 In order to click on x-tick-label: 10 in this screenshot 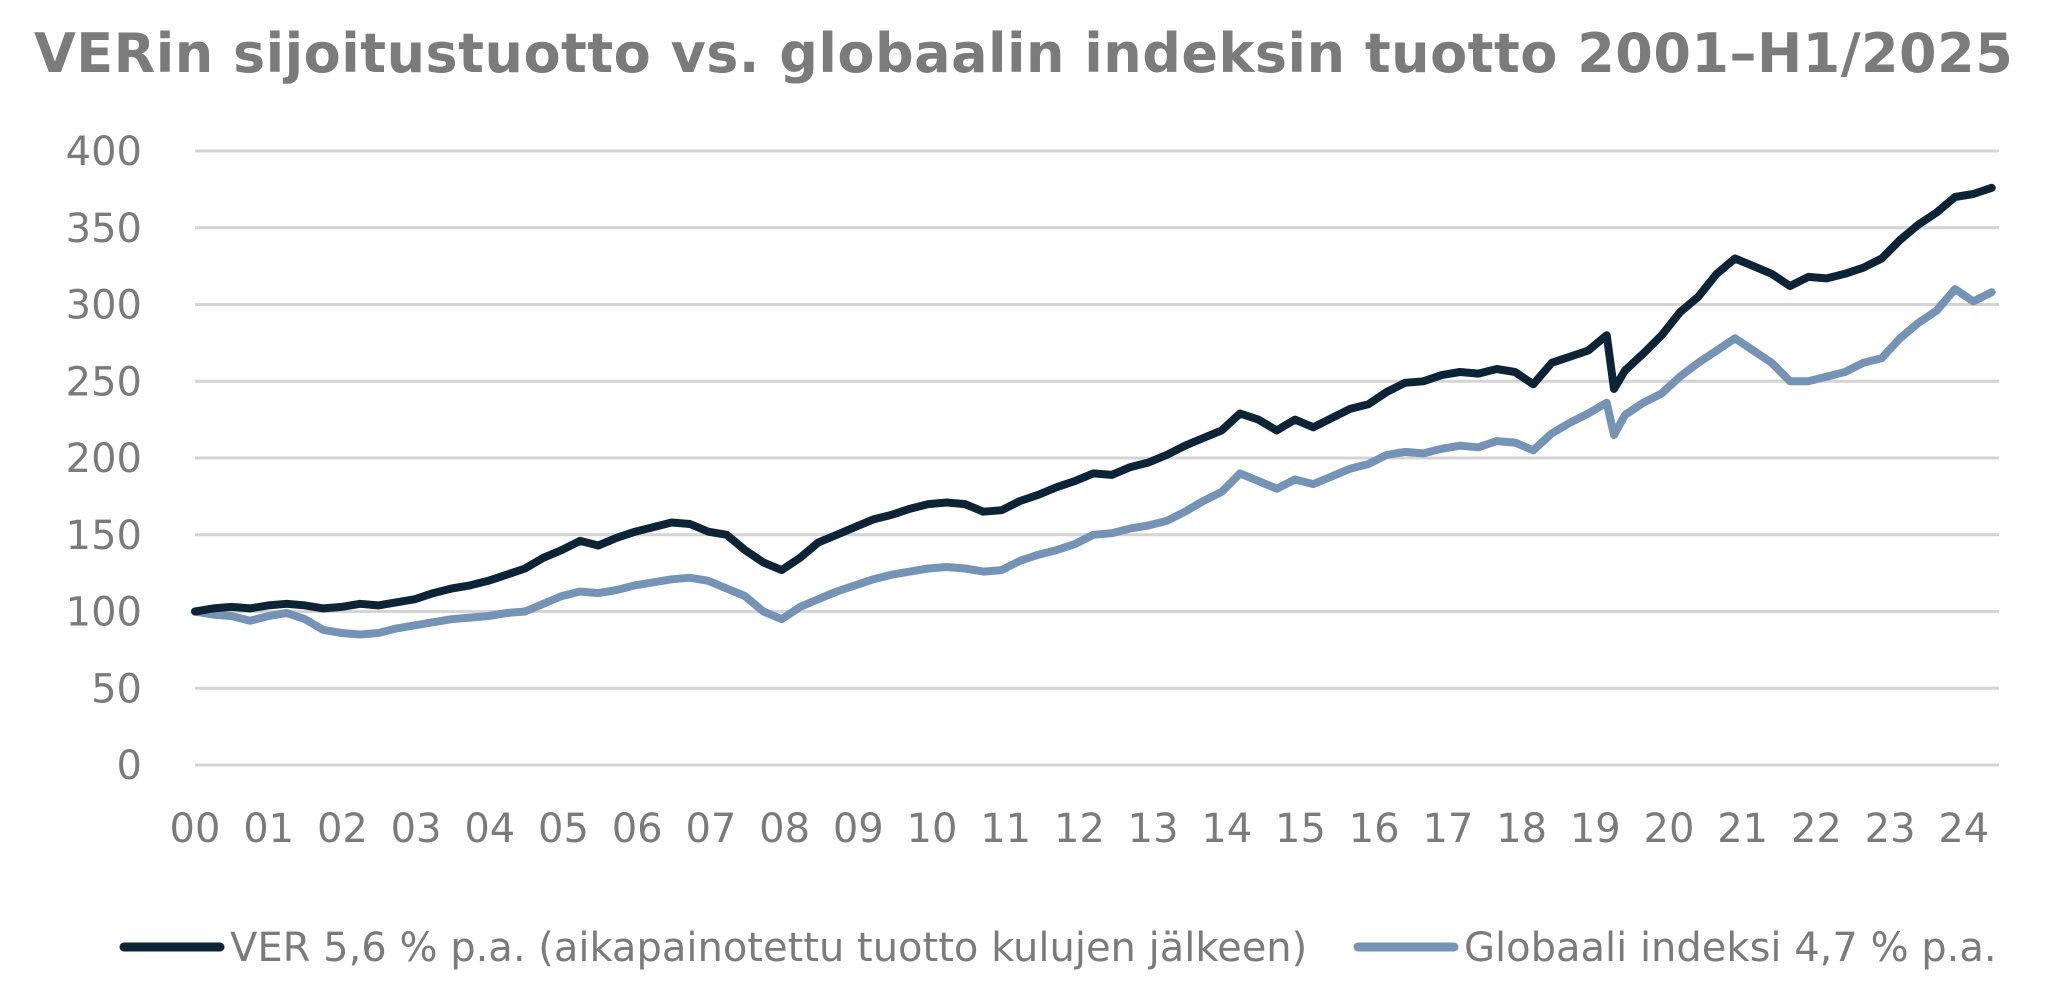, I will do `click(932, 829)`.